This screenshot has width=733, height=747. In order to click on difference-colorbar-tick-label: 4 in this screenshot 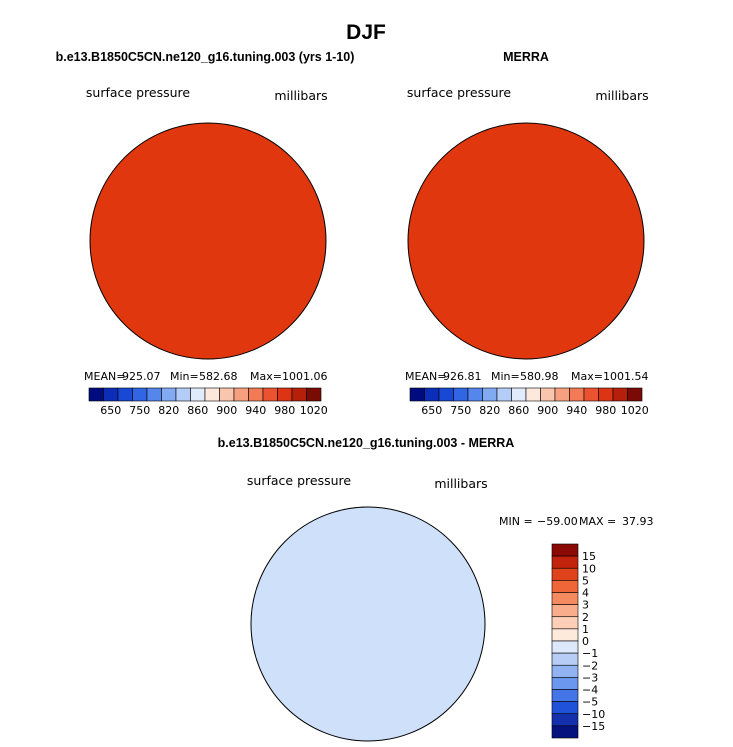, I will do `click(585, 593)`.